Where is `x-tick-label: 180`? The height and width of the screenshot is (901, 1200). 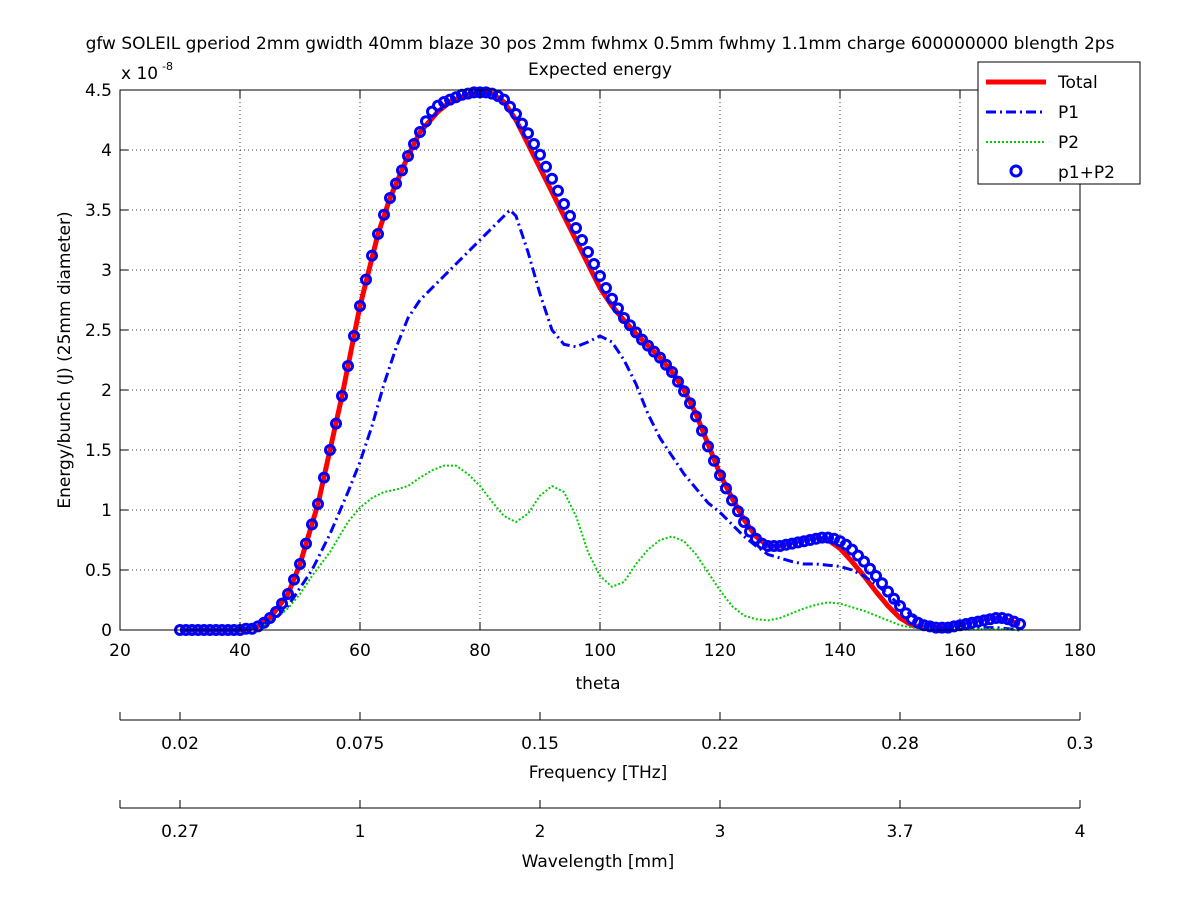
x-tick-label: 180 is located at coordinates (1080, 651).